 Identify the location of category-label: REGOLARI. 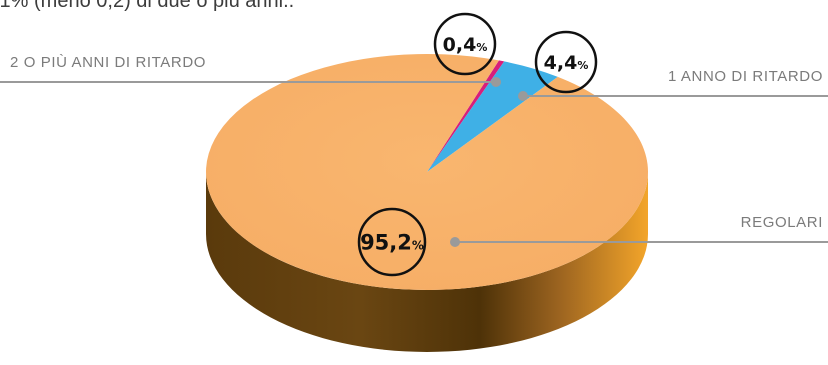
(782, 222).